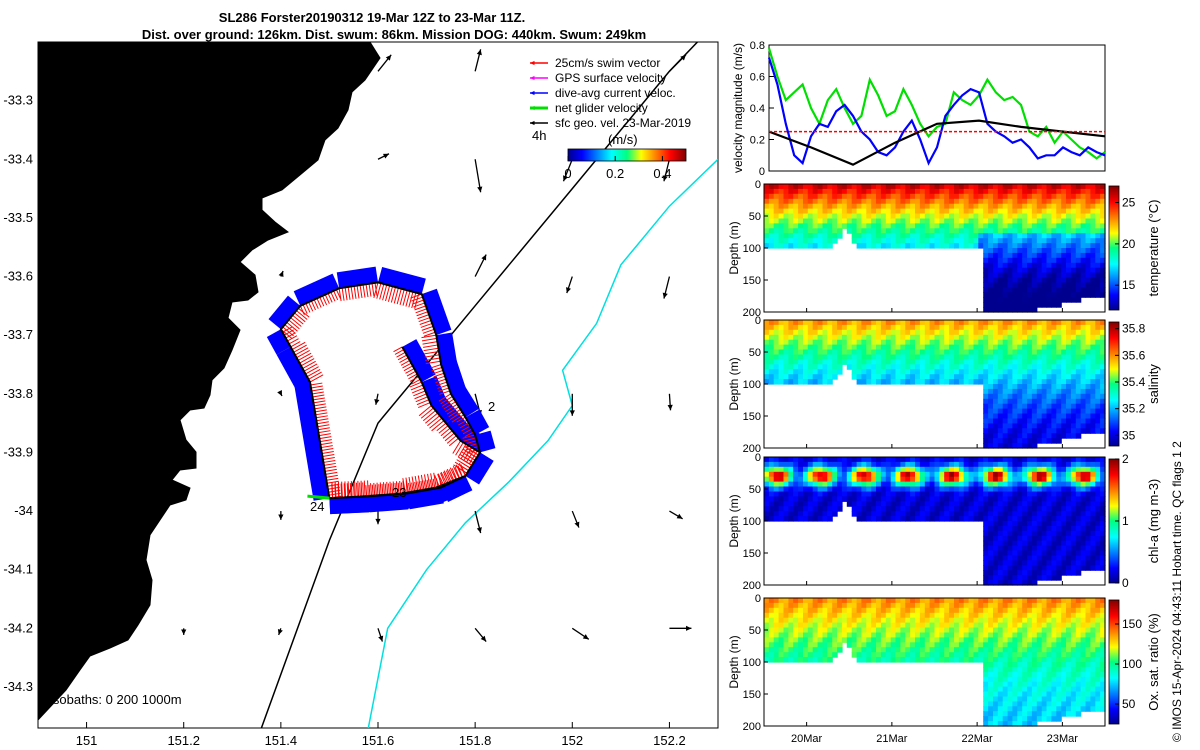 This screenshot has width=1200, height=750. What do you see at coordinates (18, 686) in the screenshot?
I see `map-ytick-label: -34.3` at bounding box center [18, 686].